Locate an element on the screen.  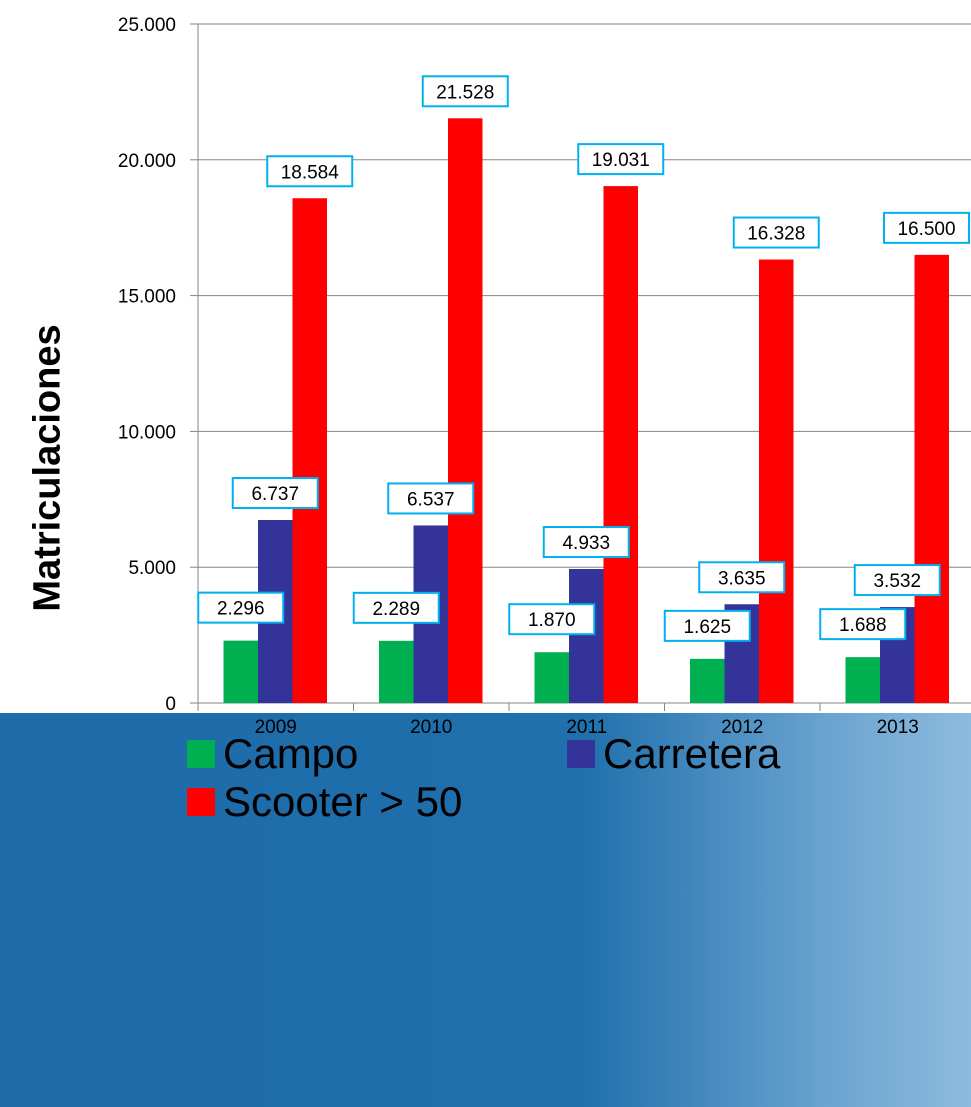
legend-swatch-campo is located at coordinates (201, 754).